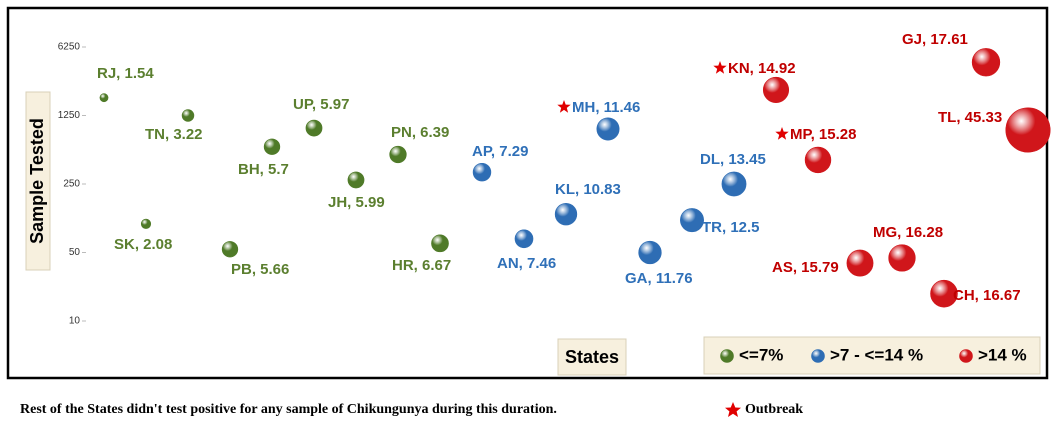 Image resolution: width=1051 pixels, height=430 pixels. Describe the element at coordinates (421, 265) in the screenshot. I see `data-label: HR, 6.67` at that location.